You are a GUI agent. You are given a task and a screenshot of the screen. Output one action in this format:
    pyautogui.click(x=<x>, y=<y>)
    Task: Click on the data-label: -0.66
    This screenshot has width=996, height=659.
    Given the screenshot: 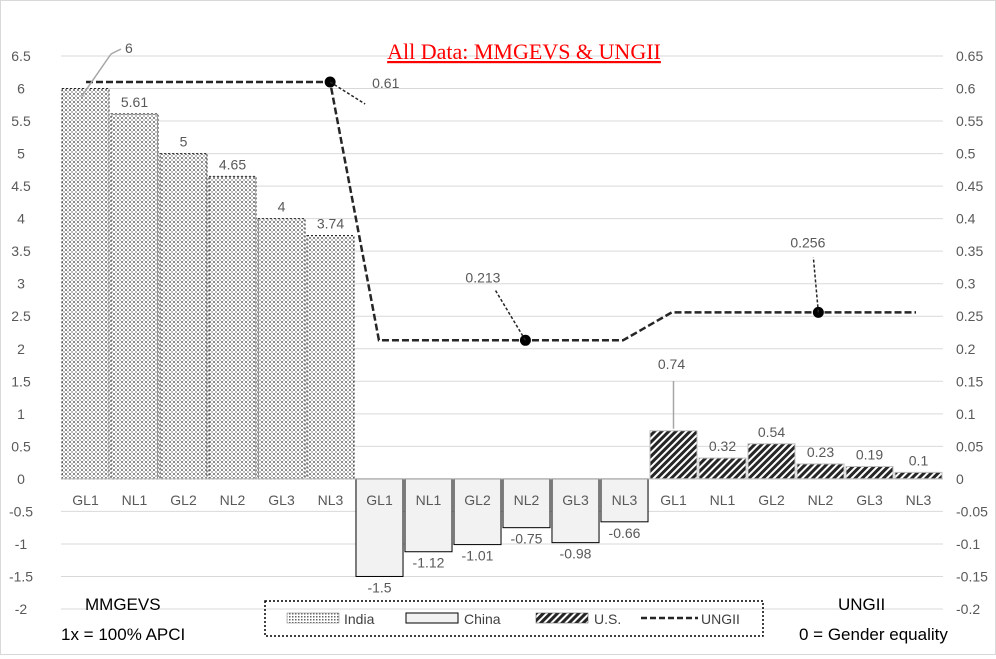 What is the action you would take?
    pyautogui.click(x=625, y=533)
    